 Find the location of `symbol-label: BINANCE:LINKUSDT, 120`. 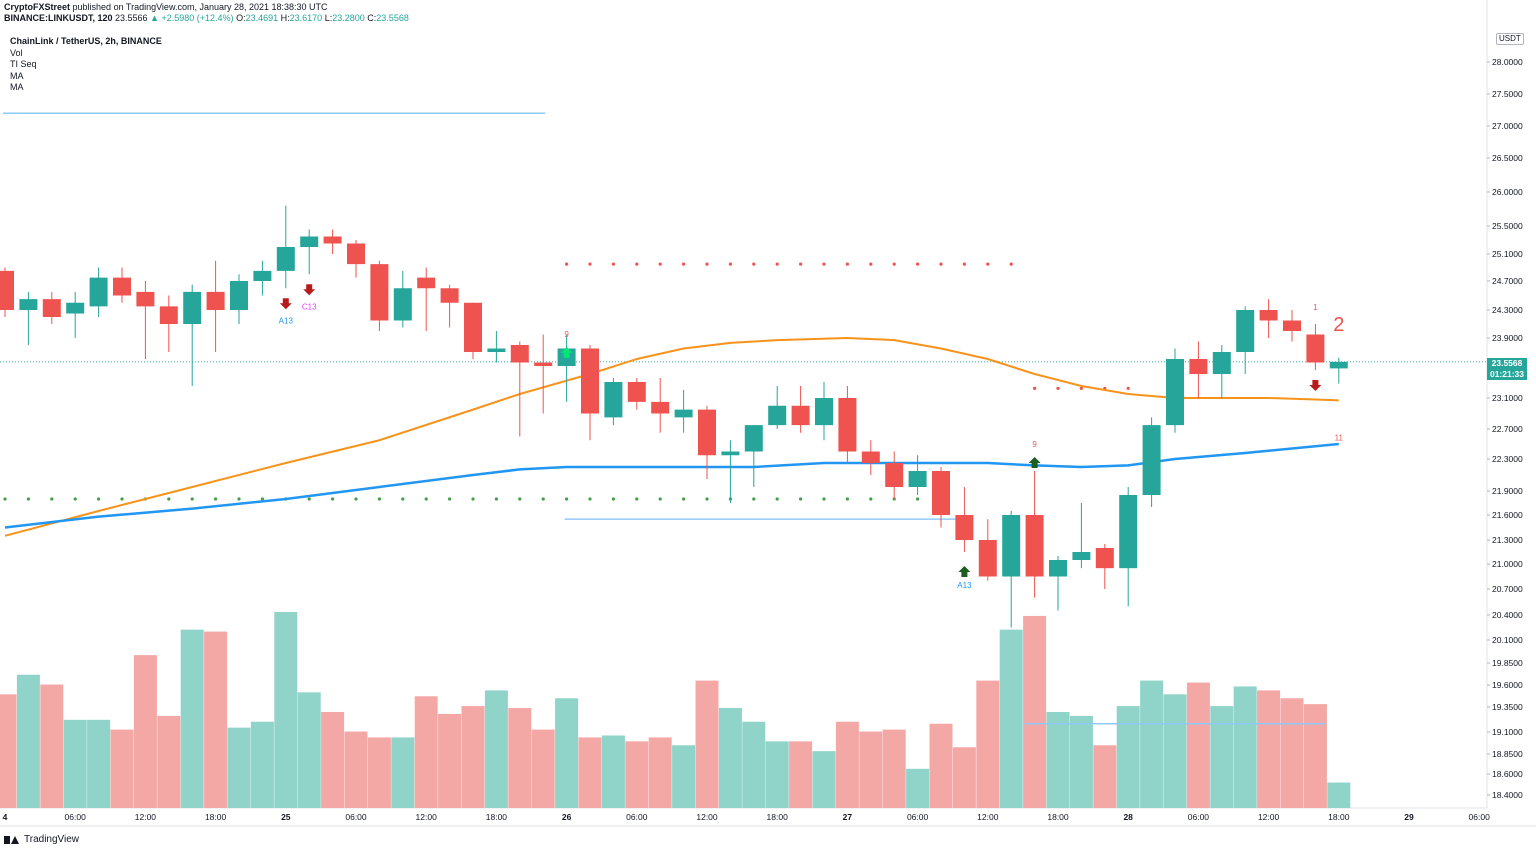

symbol-label: BINANCE:LINKUSDT, 120 is located at coordinates (58, 18).